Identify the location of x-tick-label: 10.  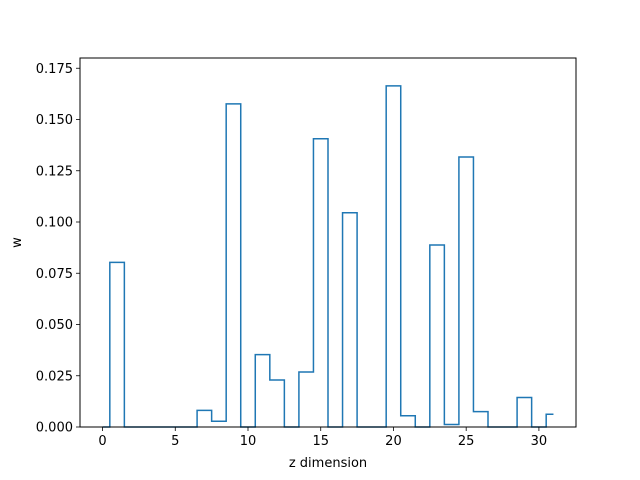
(248, 441).